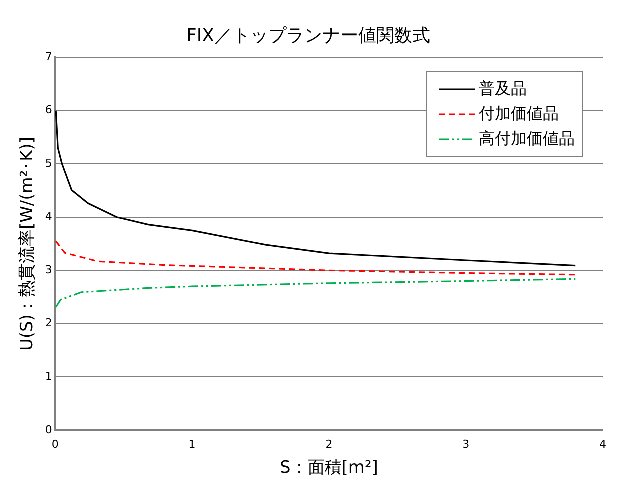  I want to click on y-axis-title: U(S)：熱貫流率[W/(m²･K)], so click(28, 244).